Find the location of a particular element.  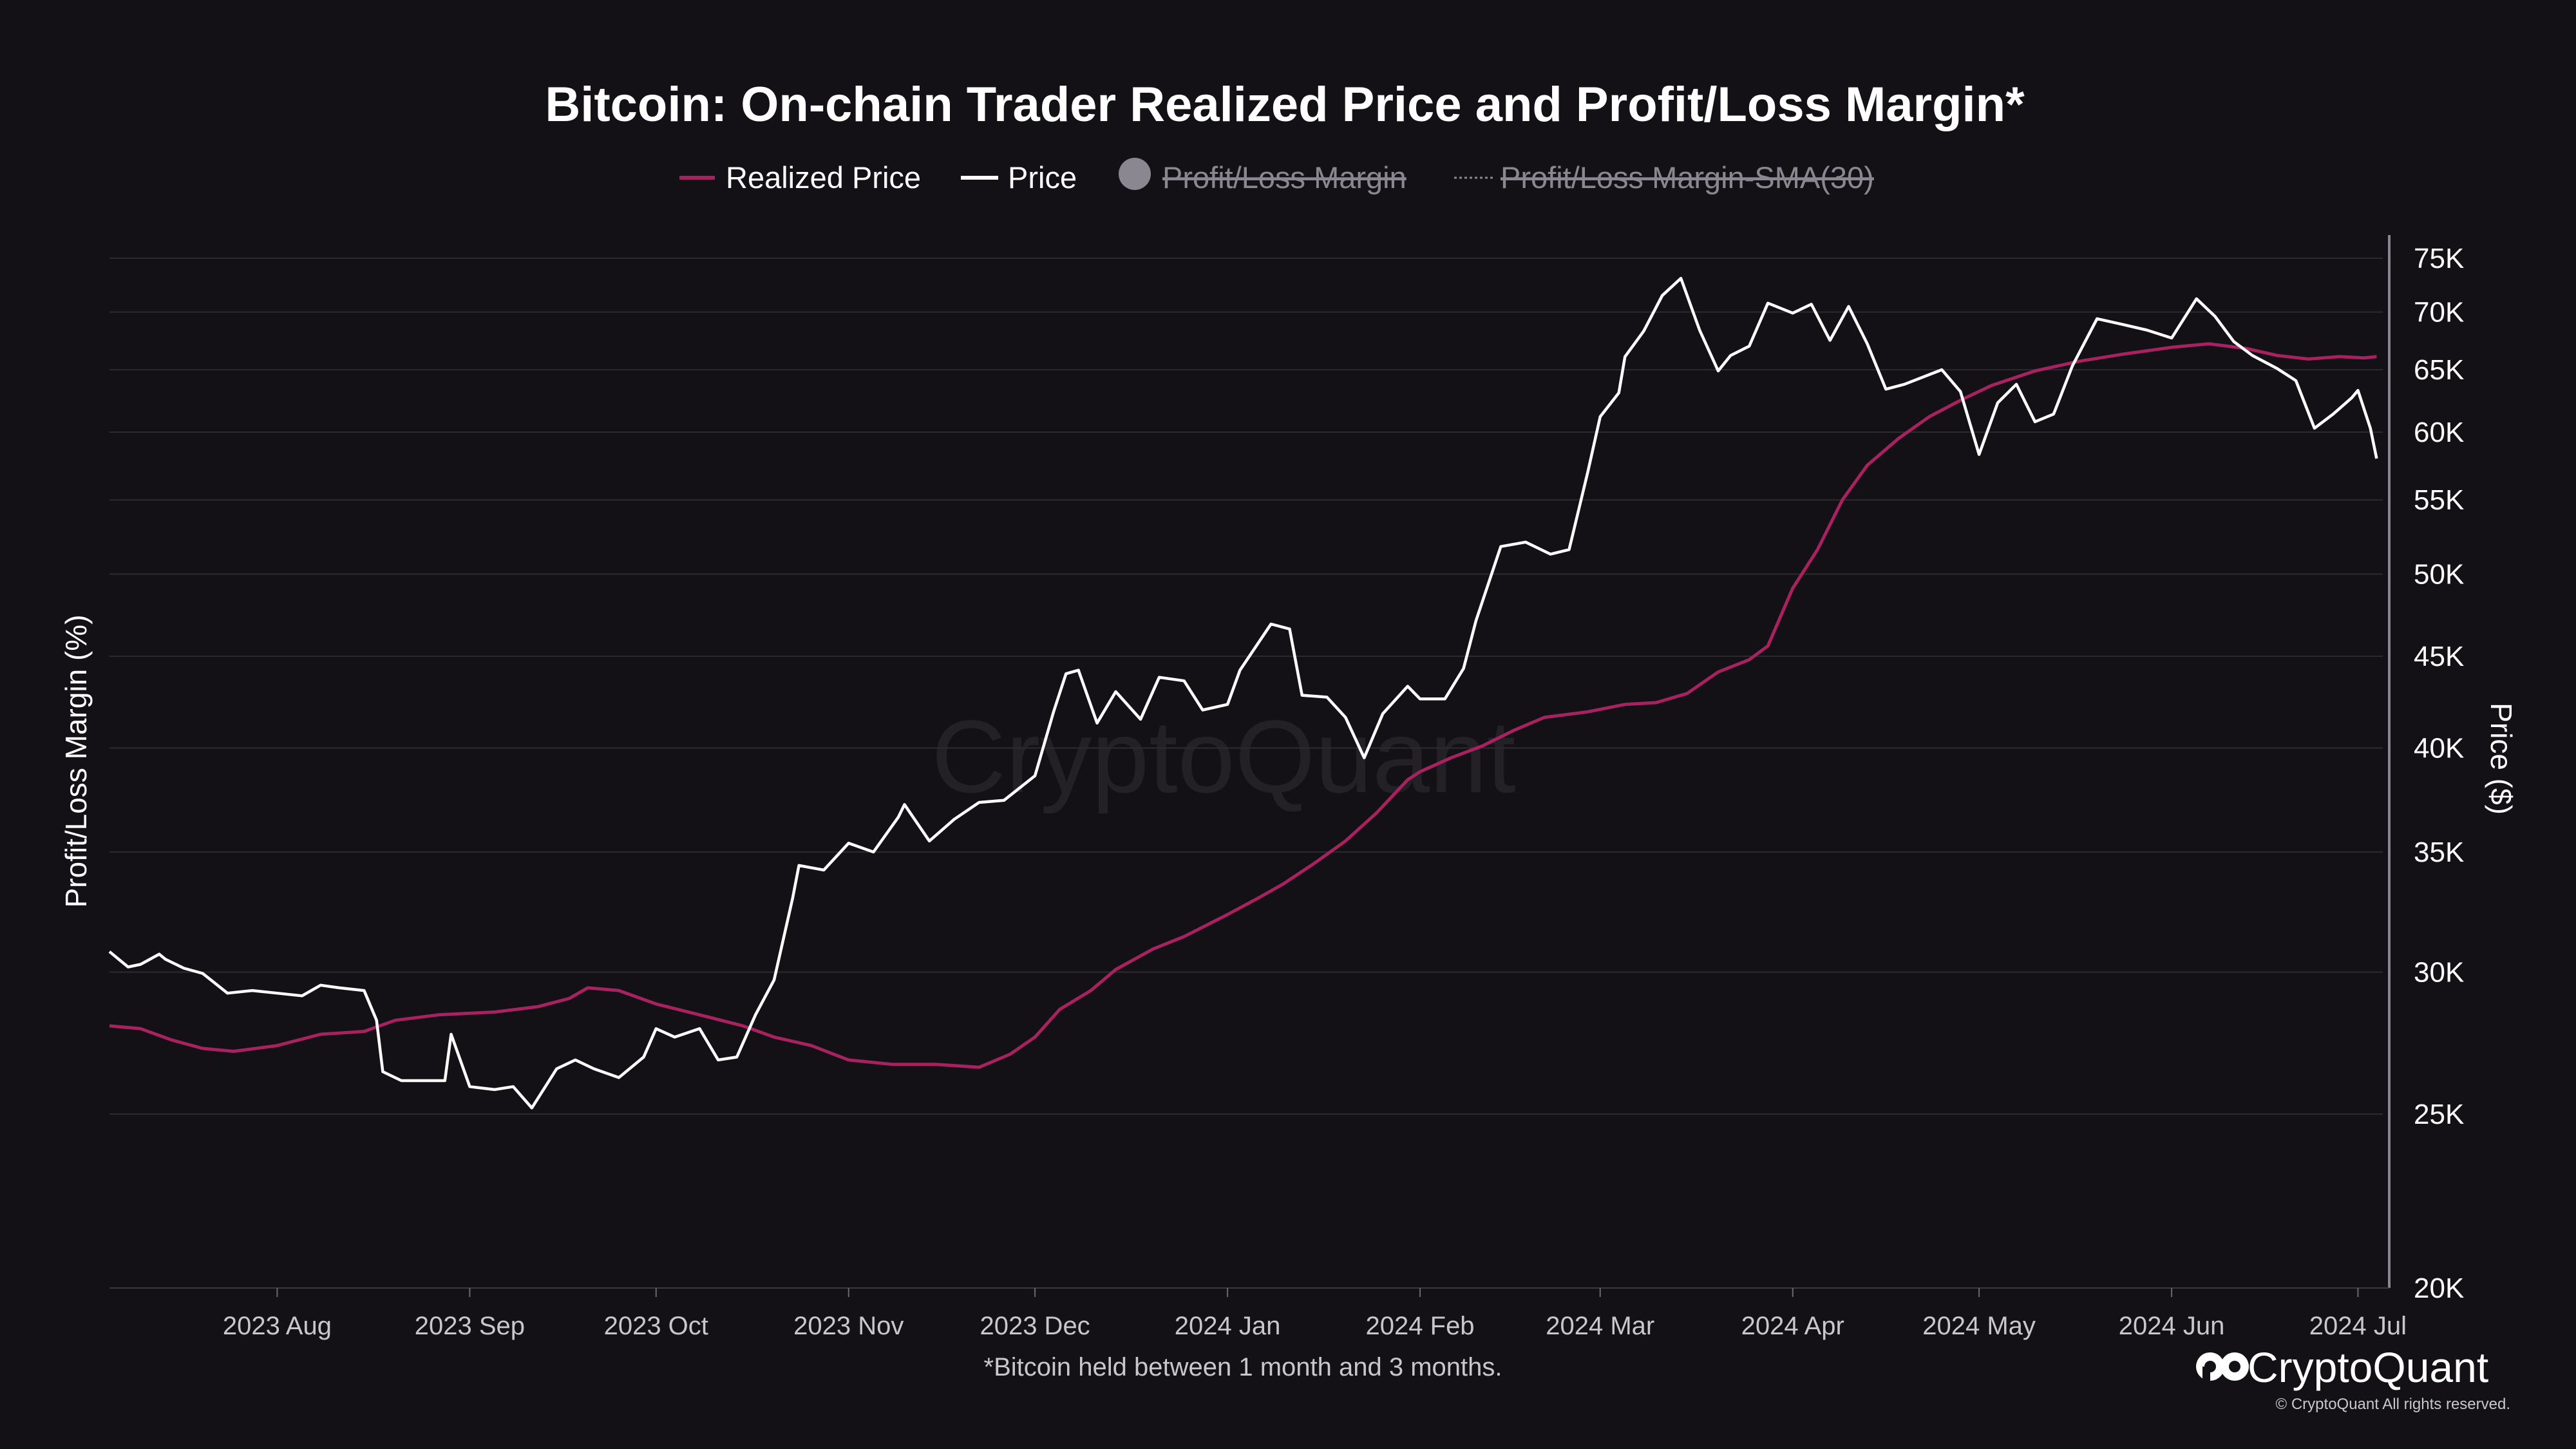

y-tick-label-45K: 45K is located at coordinates (2439, 656).